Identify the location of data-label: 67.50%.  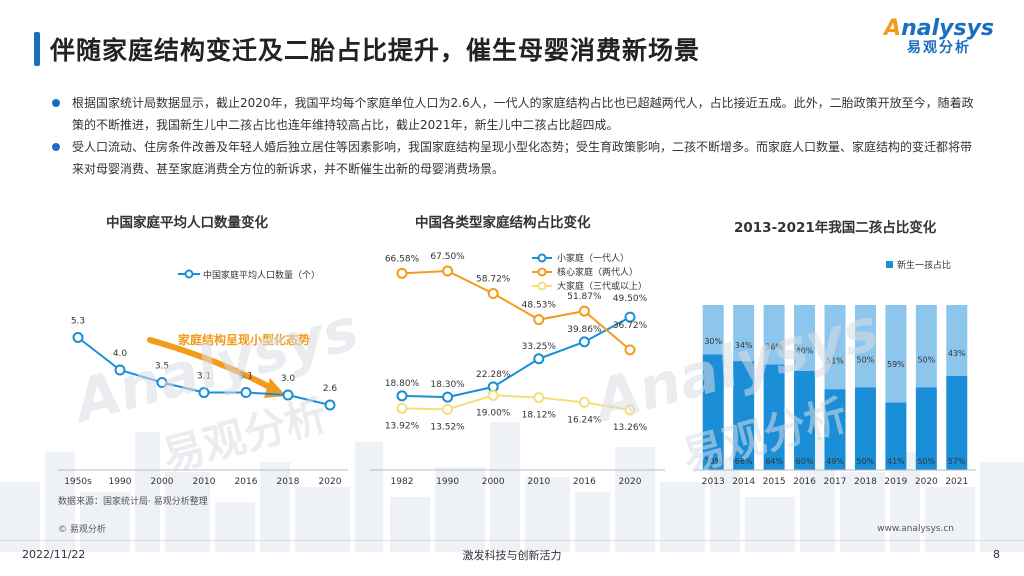
(447, 257).